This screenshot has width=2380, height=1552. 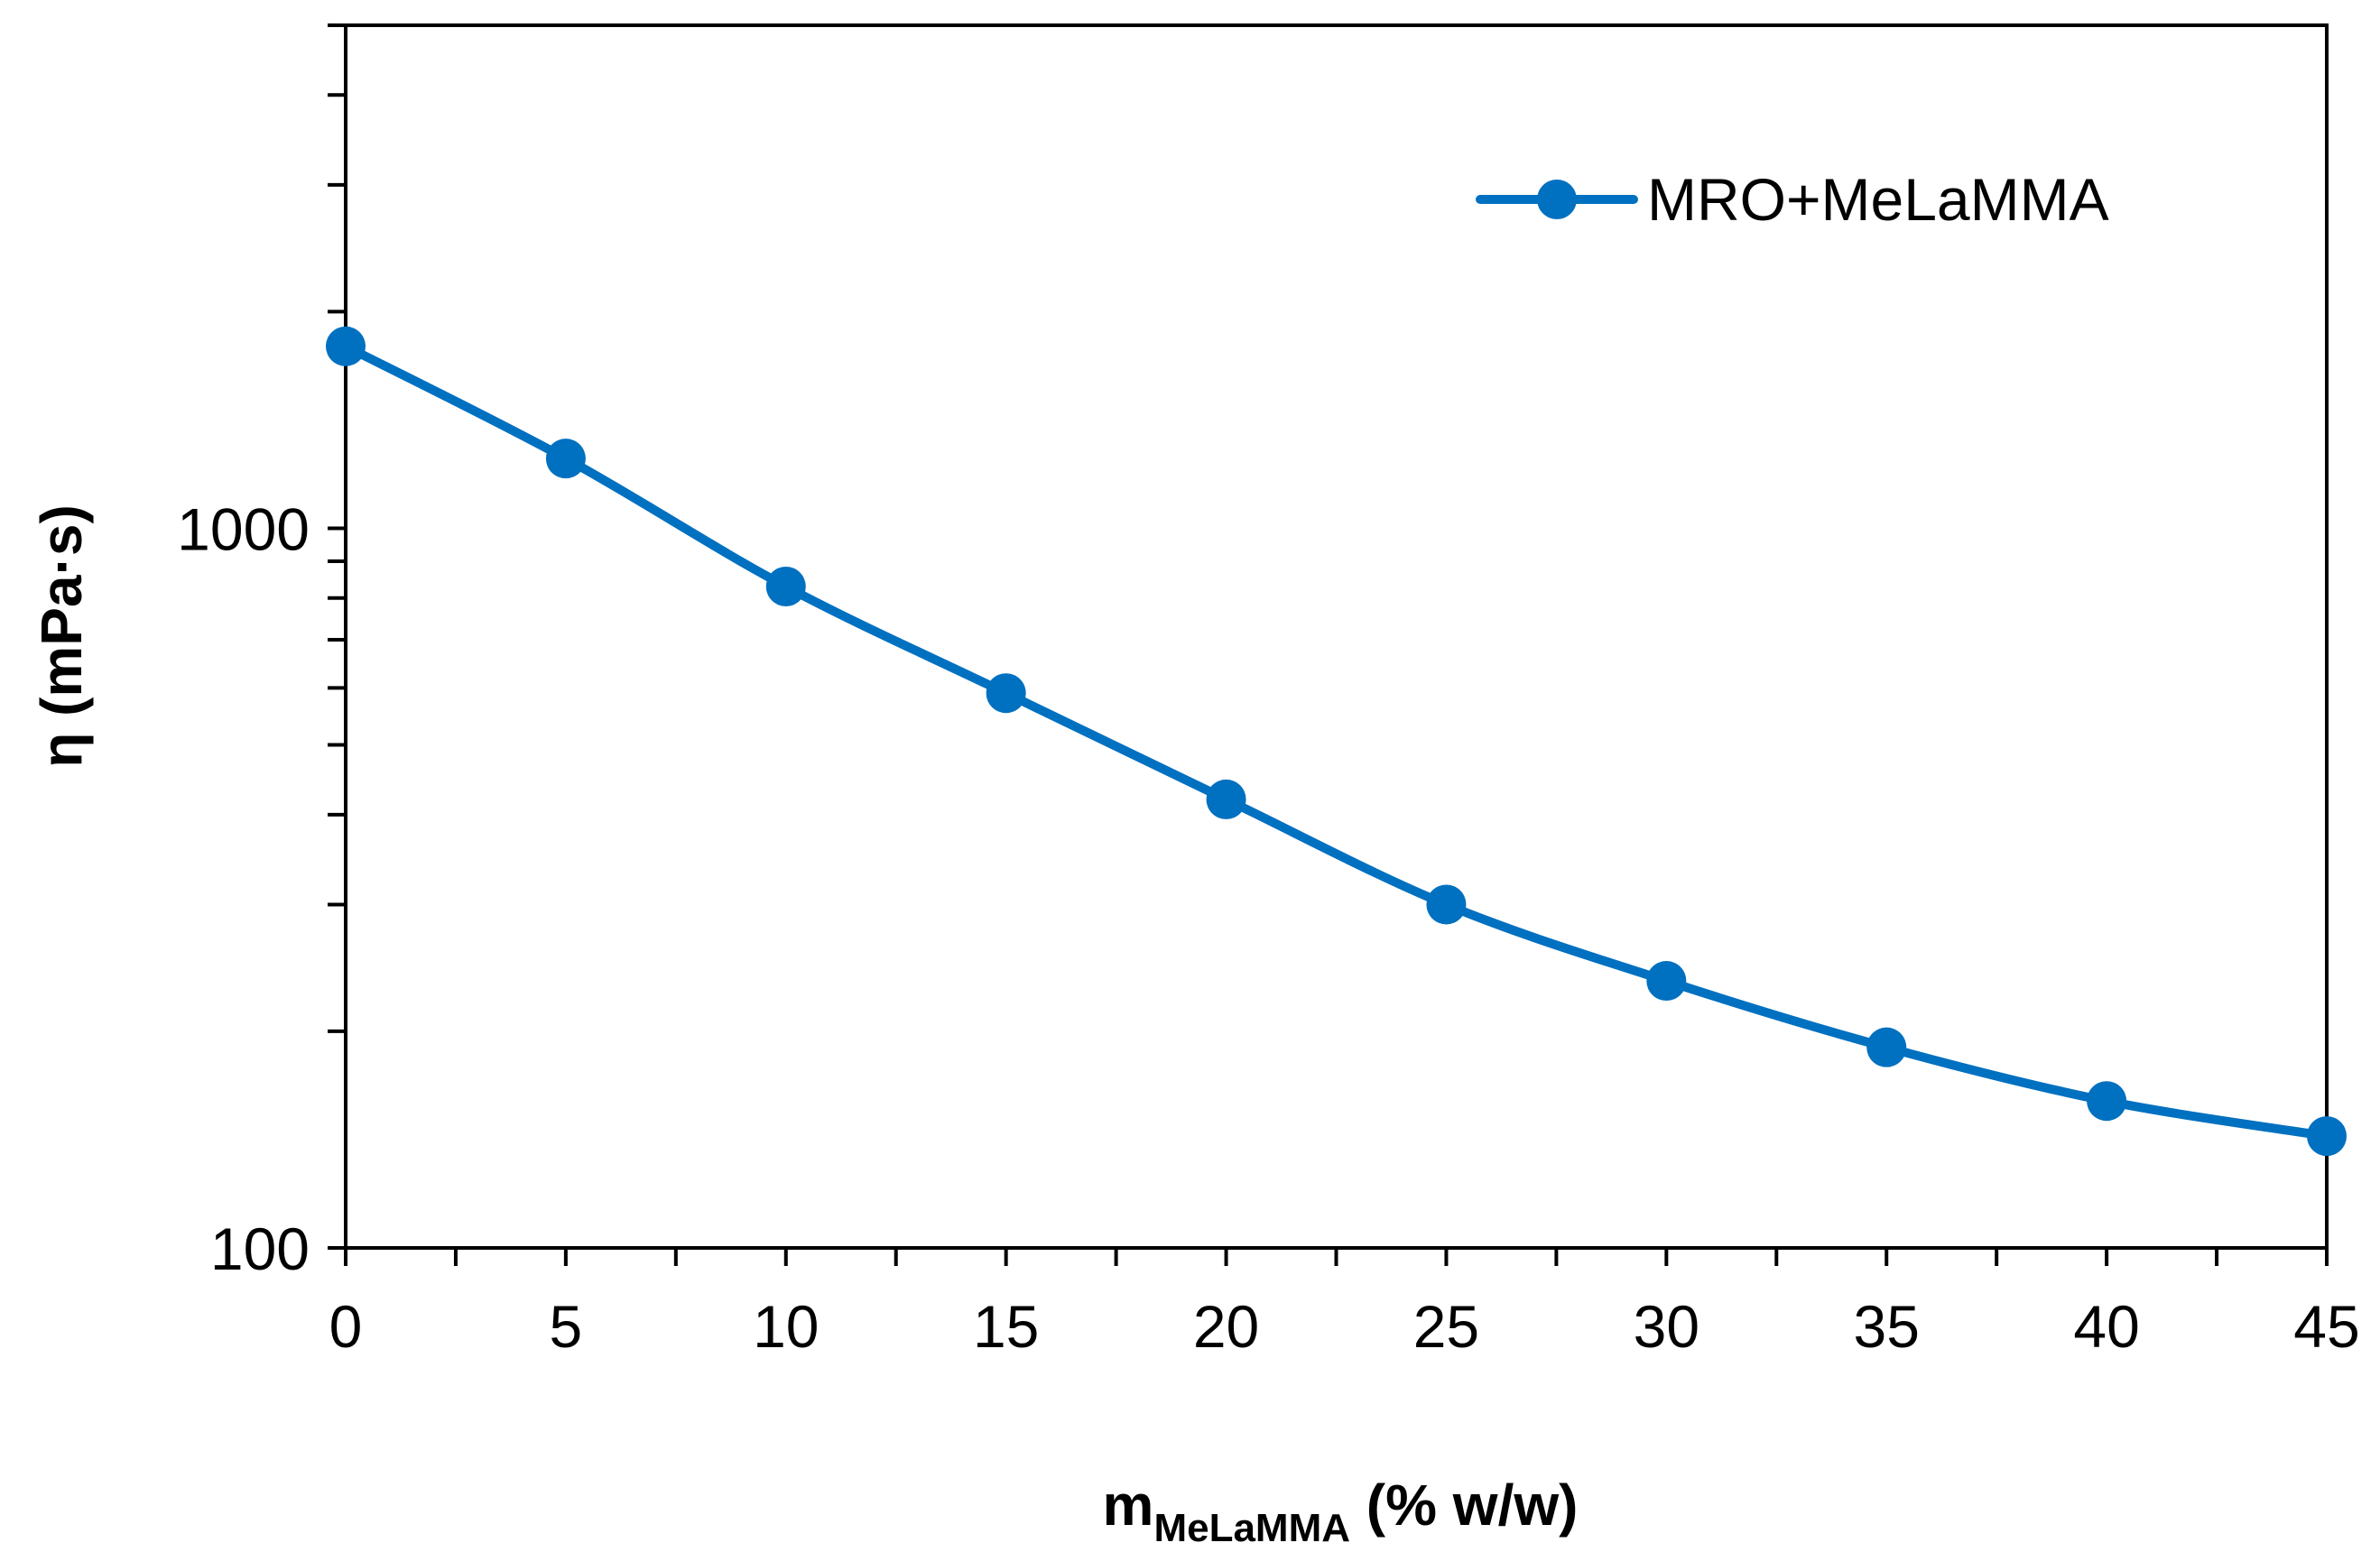 What do you see at coordinates (786, 1326) in the screenshot?
I see `x-tick-label: 10` at bounding box center [786, 1326].